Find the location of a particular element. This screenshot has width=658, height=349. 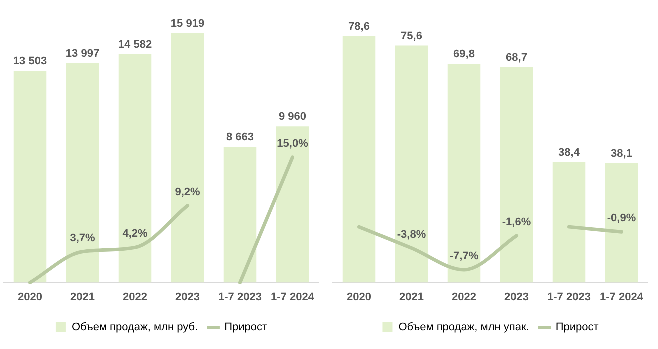

data-label: -1,6% is located at coordinates (517, 222).